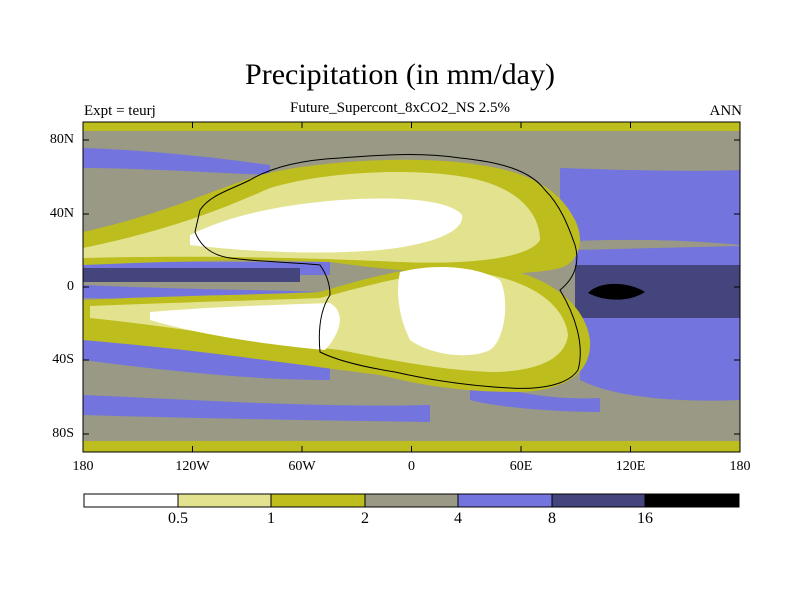  What do you see at coordinates (61, 139) in the screenshot?
I see `y-tick-label: 80N` at bounding box center [61, 139].